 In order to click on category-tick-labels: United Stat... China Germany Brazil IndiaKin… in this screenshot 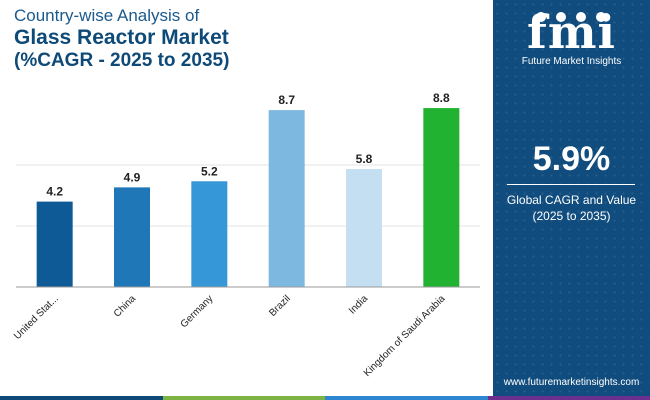, I will do `click(230, 336)`.